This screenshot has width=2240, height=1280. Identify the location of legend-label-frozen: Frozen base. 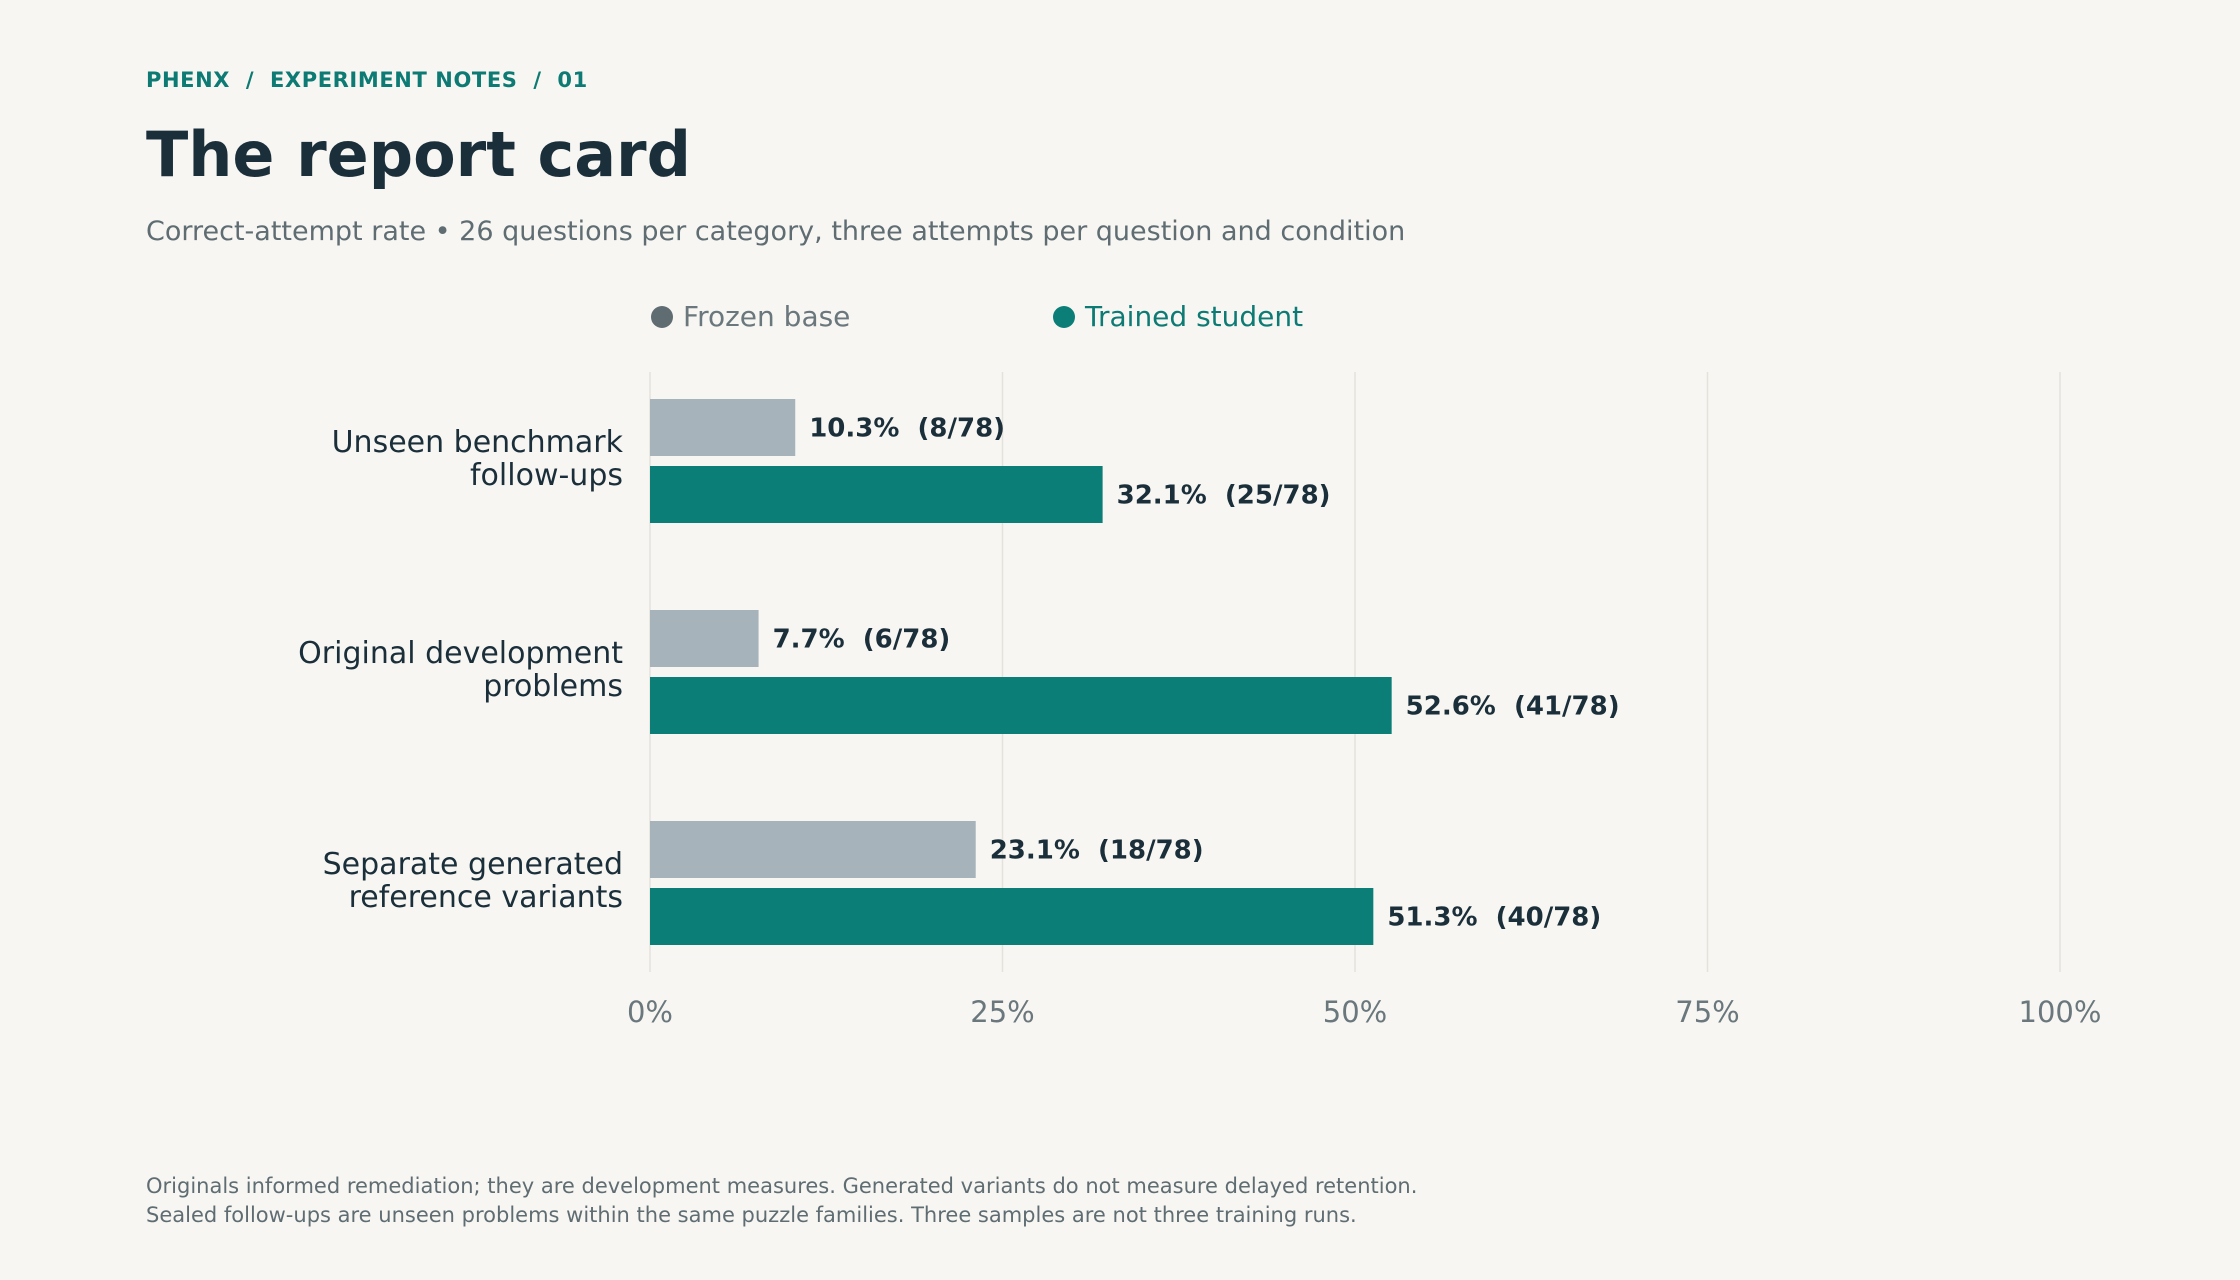
(767, 316).